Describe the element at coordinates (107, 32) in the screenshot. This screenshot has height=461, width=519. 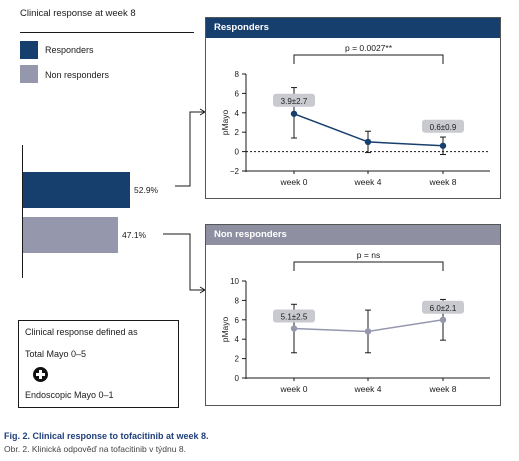
I see `title-divider` at that location.